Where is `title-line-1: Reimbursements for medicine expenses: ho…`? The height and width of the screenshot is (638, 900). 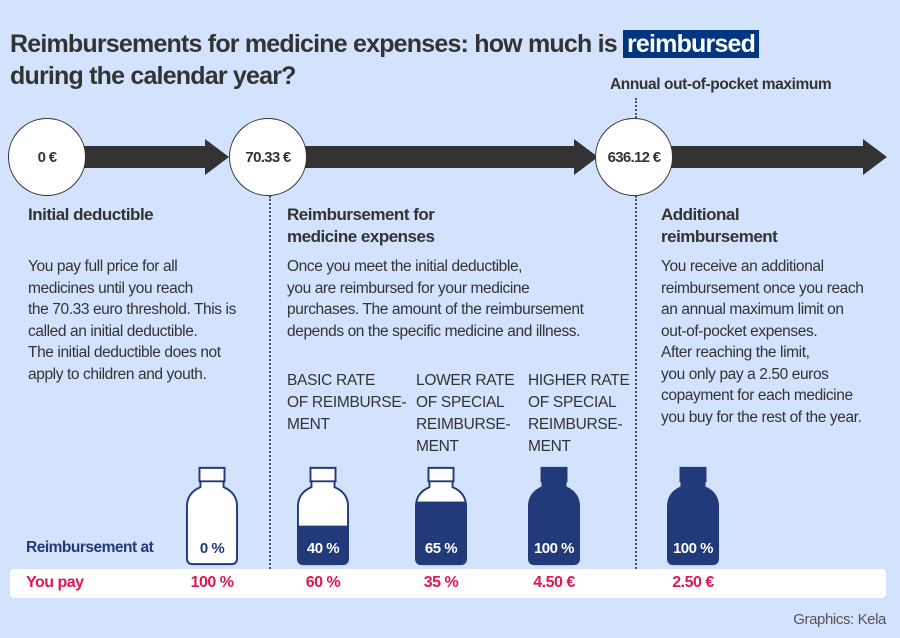
title-line-1: Reimbursements for medicine expenses: ho… is located at coordinates (385, 44).